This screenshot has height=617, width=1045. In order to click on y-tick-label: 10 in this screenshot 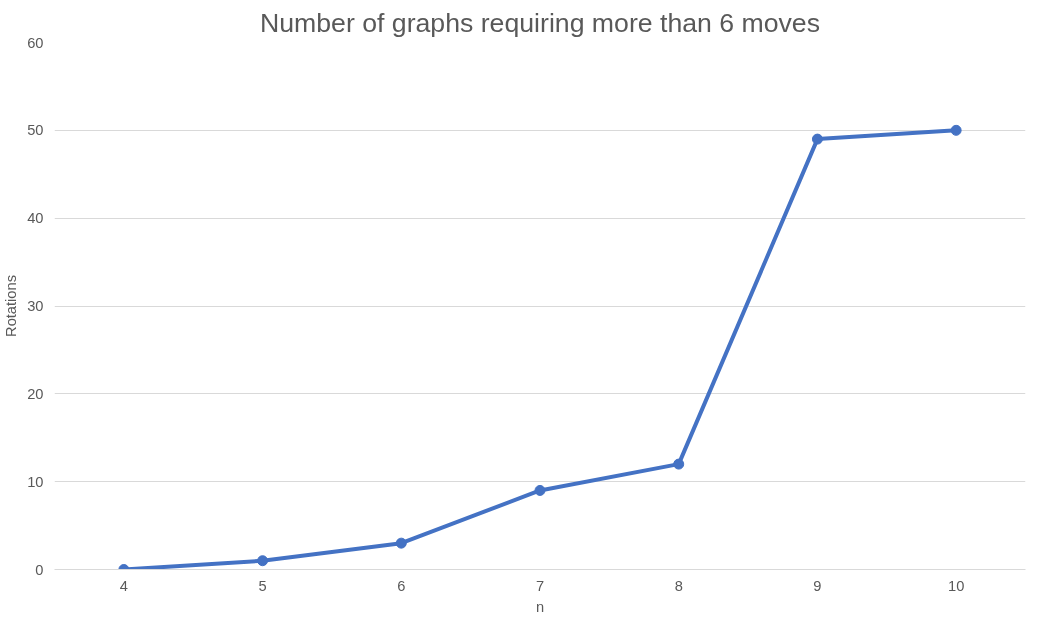, I will do `click(35, 481)`.